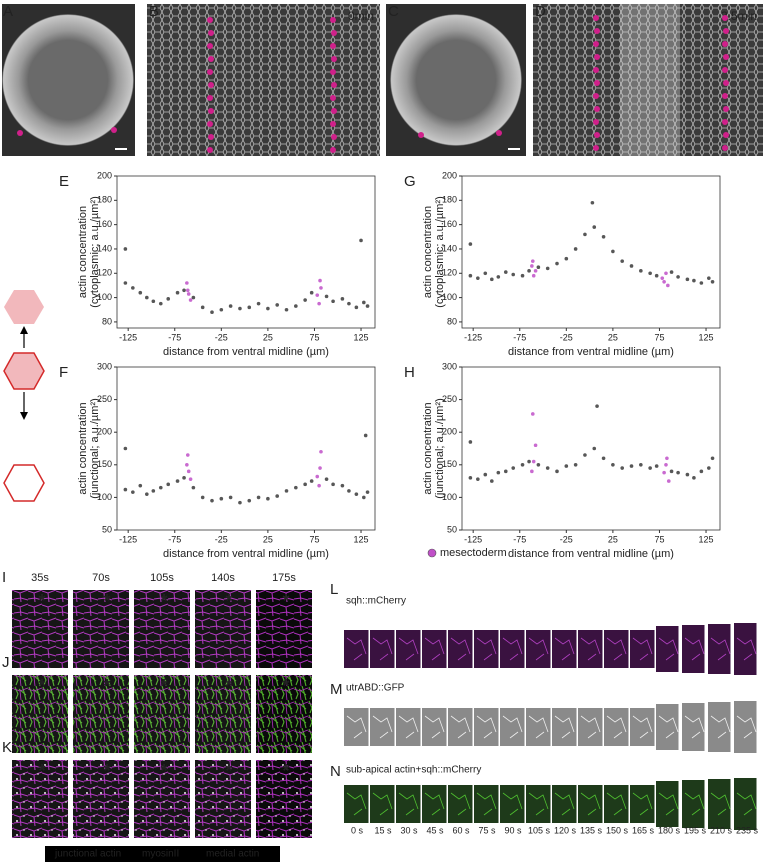  What do you see at coordinates (613, 539) in the screenshot?
I see `x-tick-label: 25` at bounding box center [613, 539].